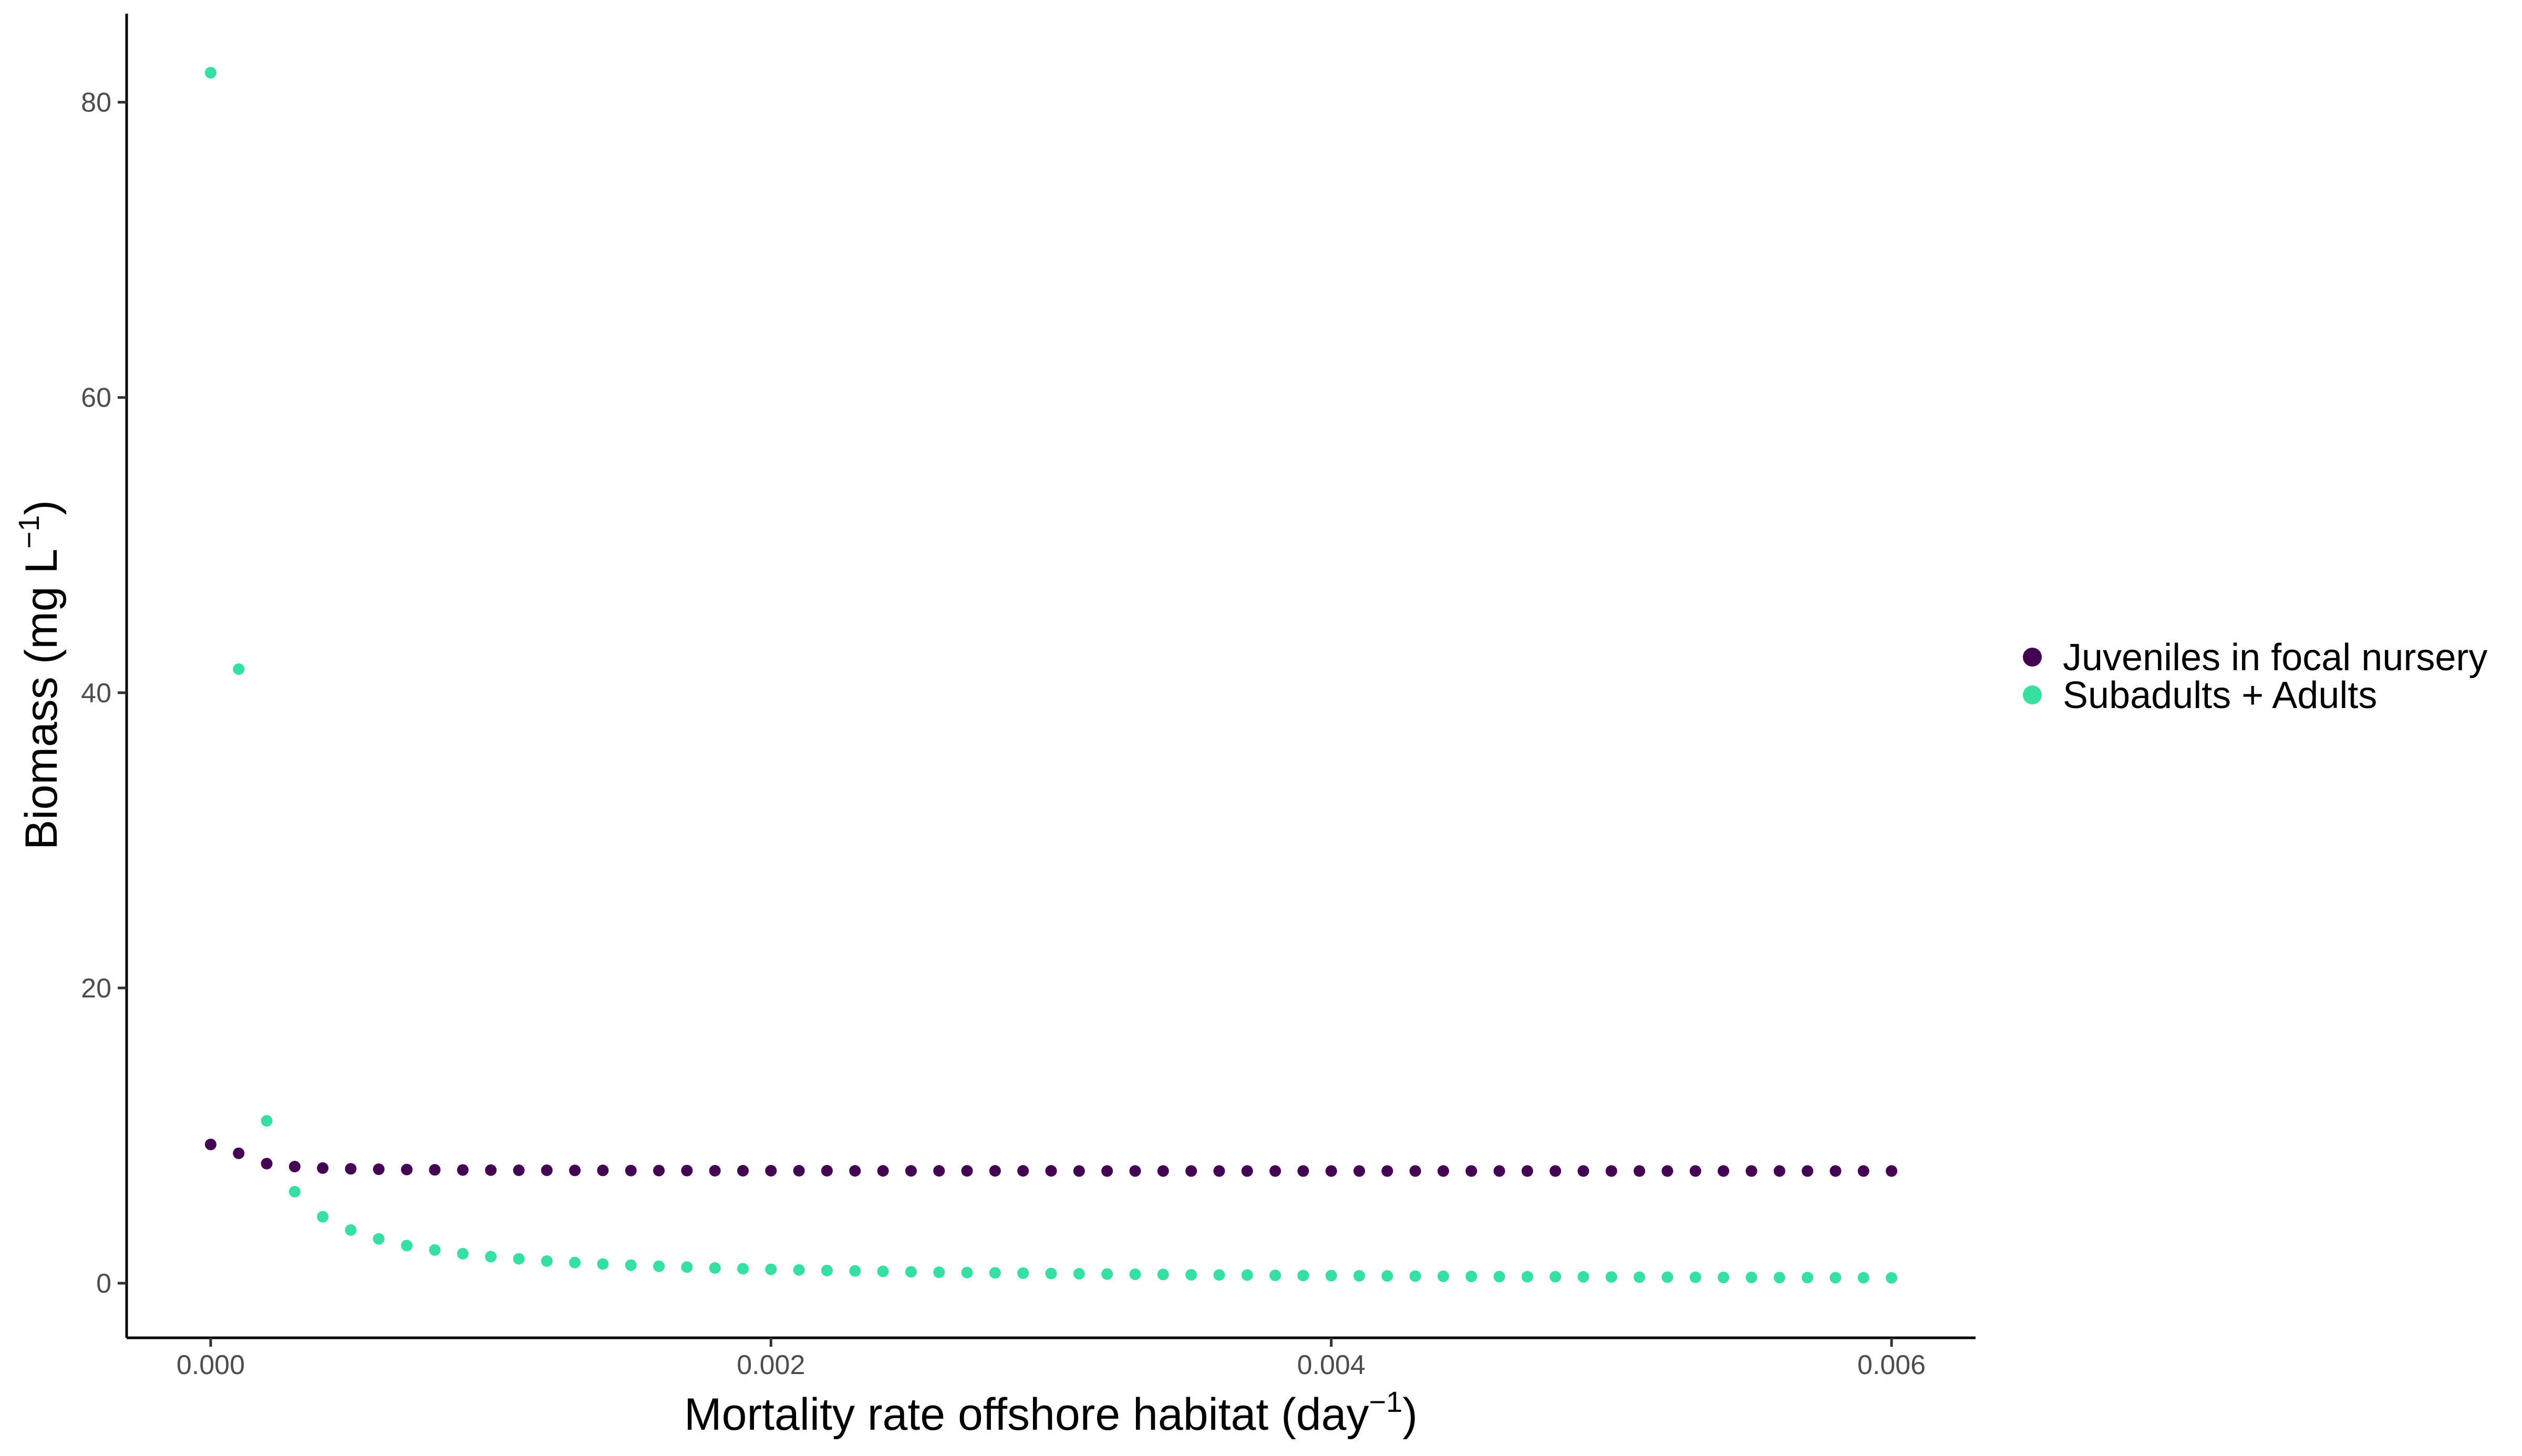  What do you see at coordinates (39, 675) in the screenshot?
I see `y-axis-title: Biomass (mg L−1)` at bounding box center [39, 675].